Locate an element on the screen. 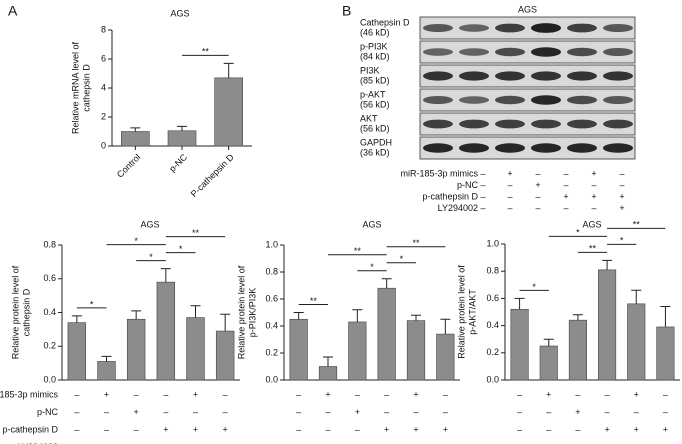 The height and width of the screenshot is (444, 682). y-tick-label: 4 is located at coordinates (103, 87).